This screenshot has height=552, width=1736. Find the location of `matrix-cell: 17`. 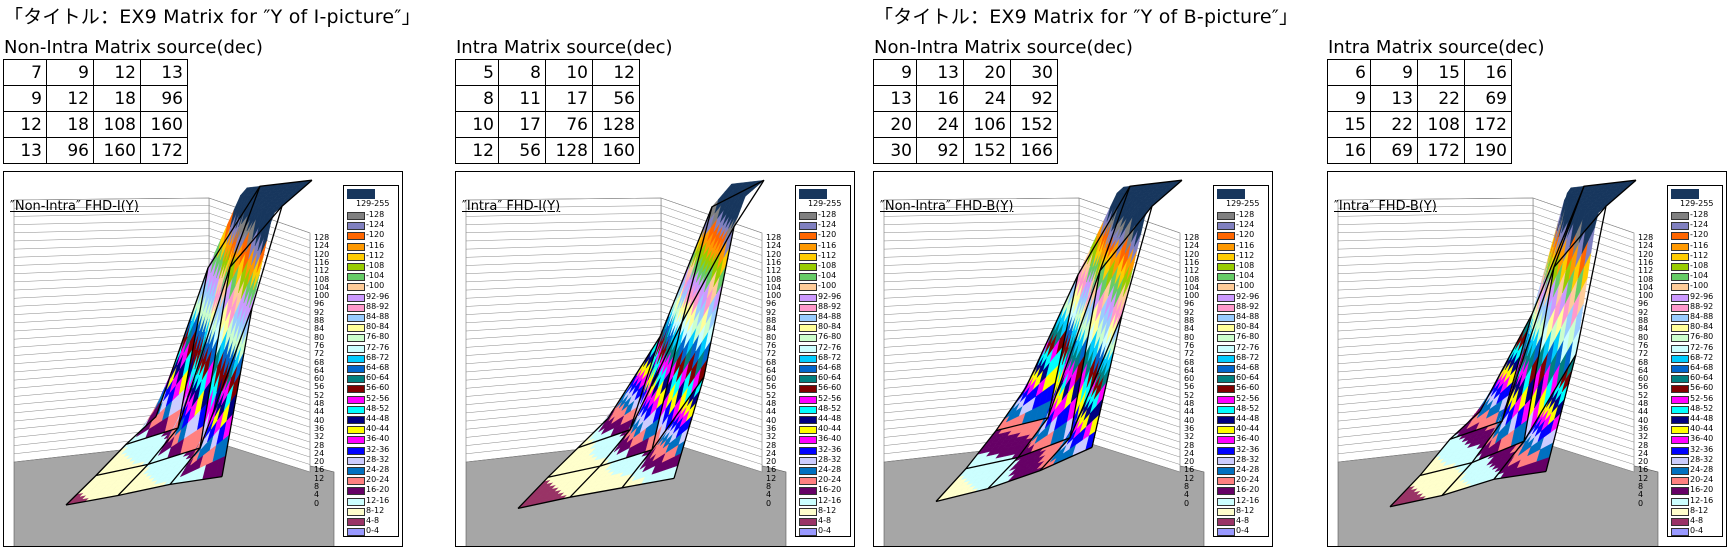

matrix-cell: 17 is located at coordinates (522, 124).